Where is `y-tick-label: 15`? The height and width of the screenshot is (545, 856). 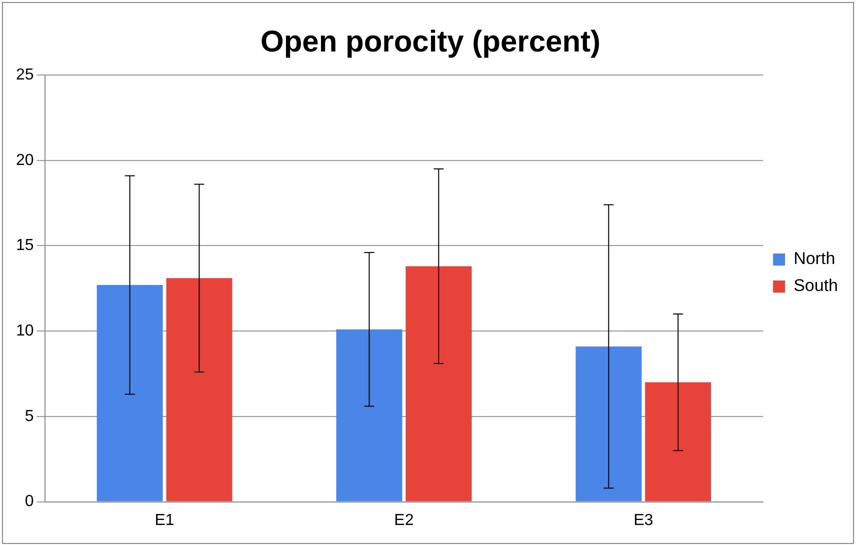 y-tick-label: 15 is located at coordinates (25, 245).